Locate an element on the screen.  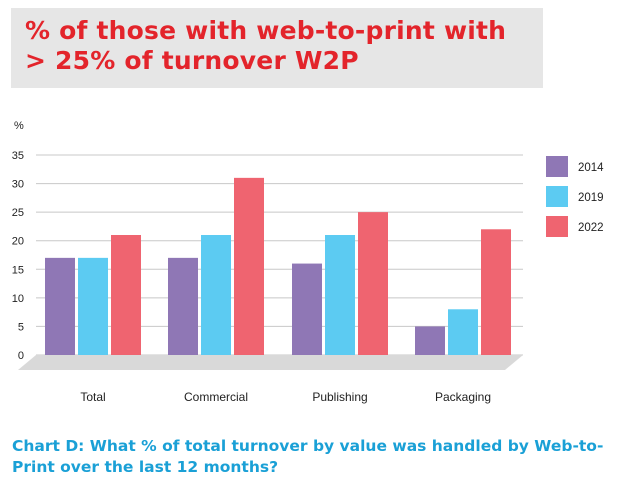
bar-packaging-2019 is located at coordinates (463, 332).